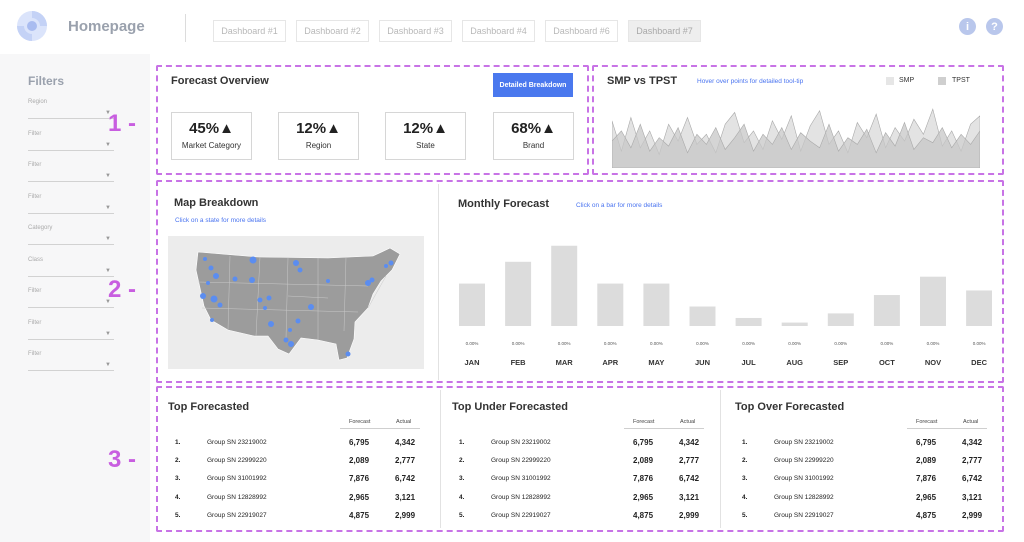 The height and width of the screenshot is (542, 1024). What do you see at coordinates (498, 31) in the screenshot?
I see `tab-dashboard-4: Dashboard #4` at bounding box center [498, 31].